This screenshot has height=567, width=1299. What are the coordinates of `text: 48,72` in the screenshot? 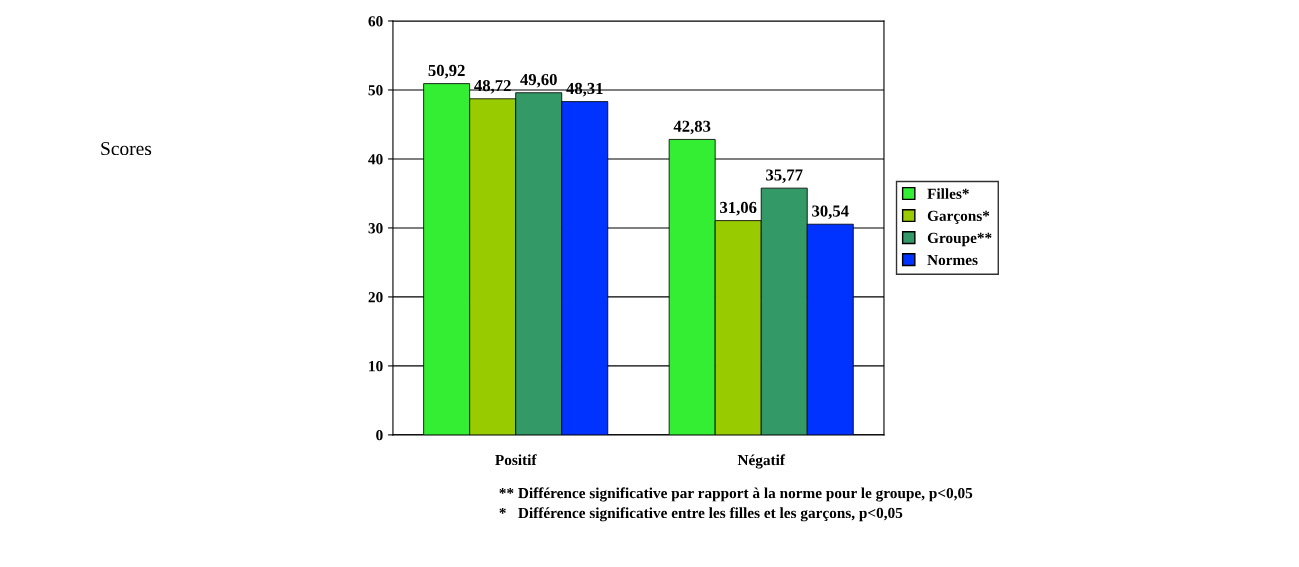 It's located at (492, 86).